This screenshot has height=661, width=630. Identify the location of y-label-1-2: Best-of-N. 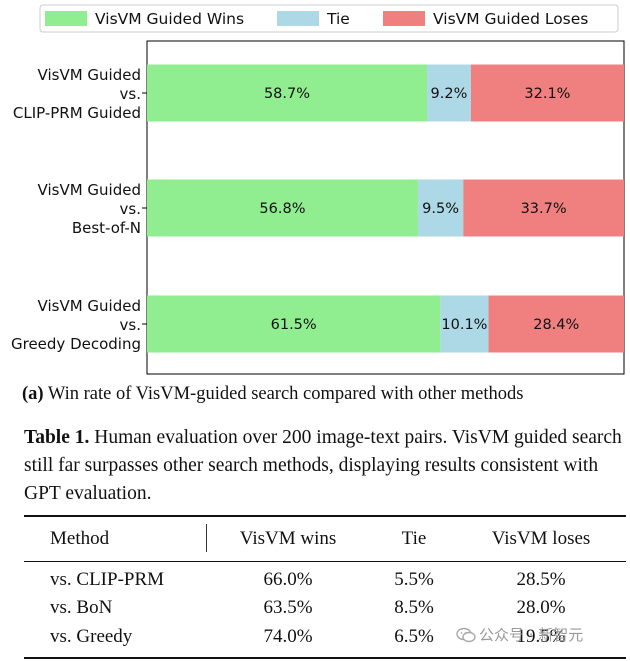
(106, 228).